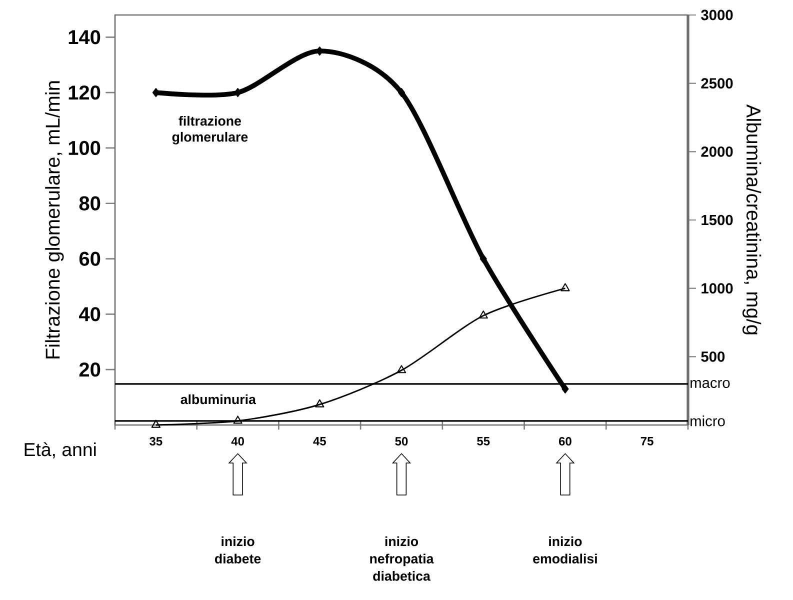 The width and height of the screenshot is (793, 600). I want to click on y2-tick-label: 1500, so click(717, 220).